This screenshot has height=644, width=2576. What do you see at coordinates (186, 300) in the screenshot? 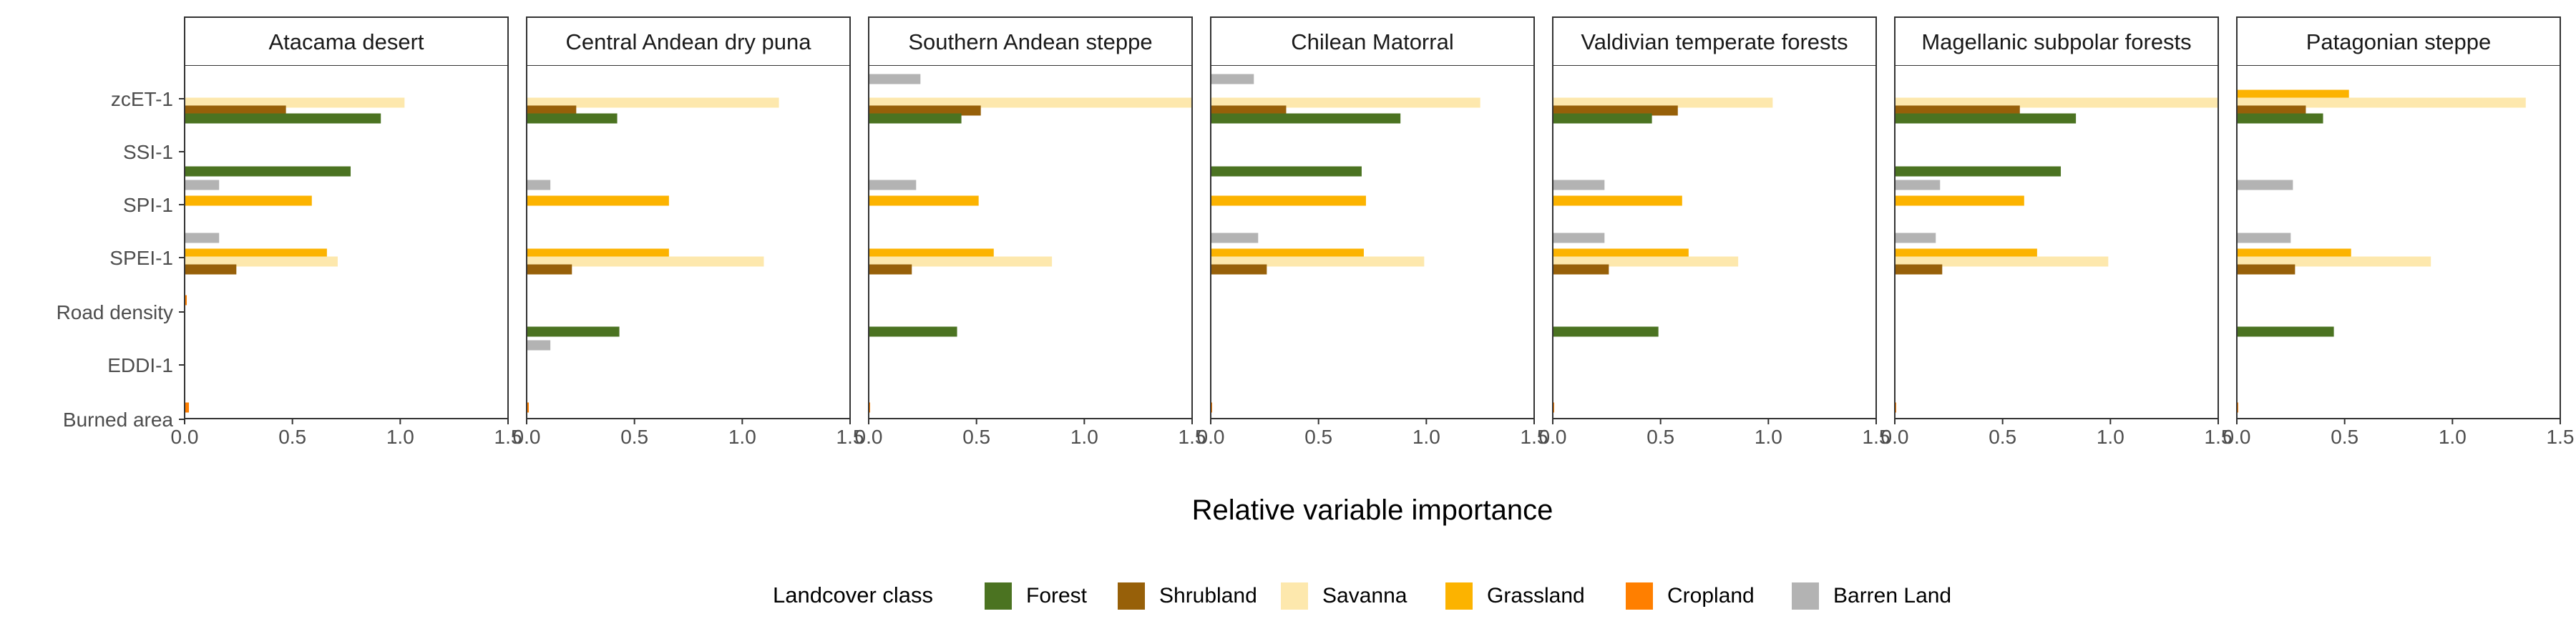
I see `bar-road-density-cropland` at bounding box center [186, 300].